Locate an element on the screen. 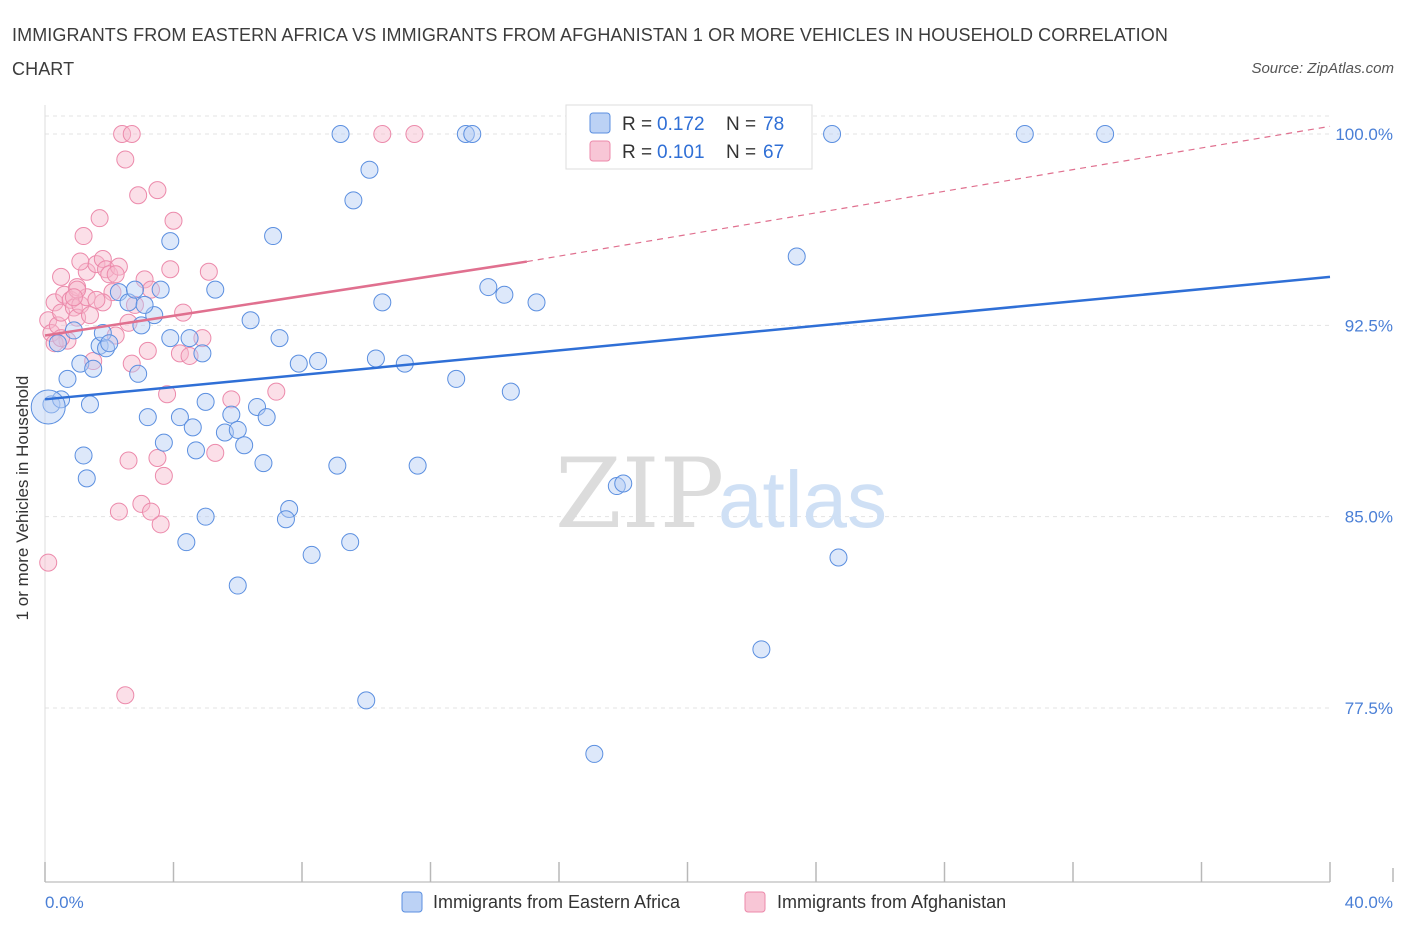 This screenshot has width=1406, height=930. y-tick-labels: 77.5% 85.0% 92.5% 100.0% is located at coordinates (1364, 421).